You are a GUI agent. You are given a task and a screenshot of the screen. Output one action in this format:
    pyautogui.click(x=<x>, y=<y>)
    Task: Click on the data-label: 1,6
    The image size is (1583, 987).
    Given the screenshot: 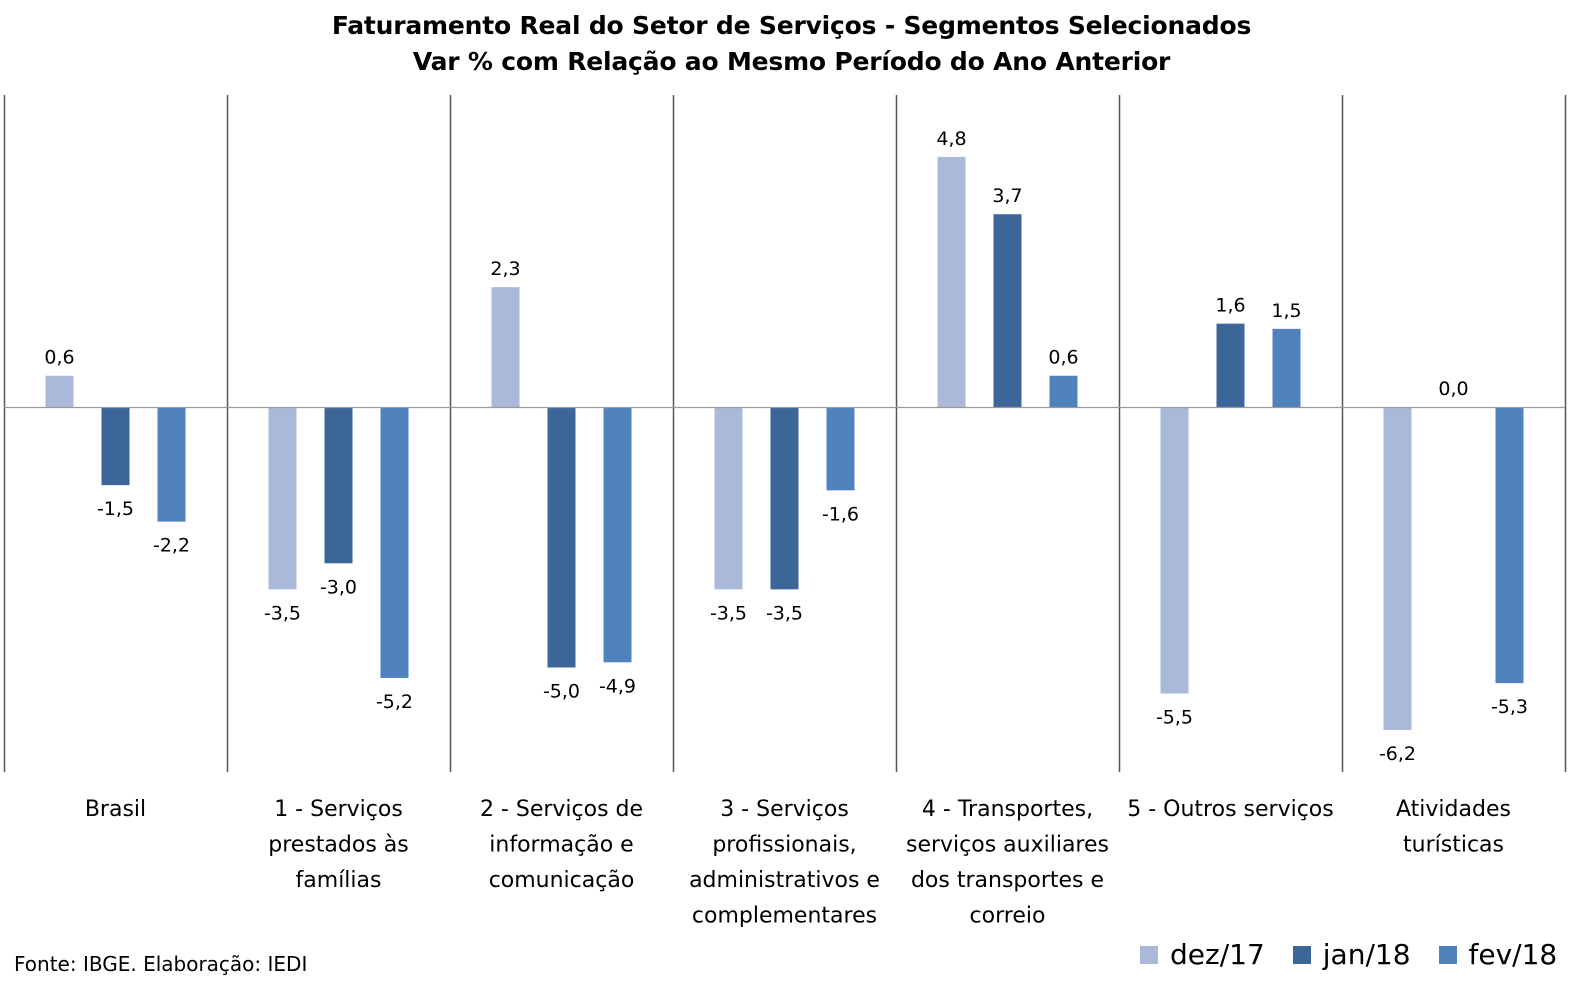 What is the action you would take?
    pyautogui.click(x=1230, y=306)
    